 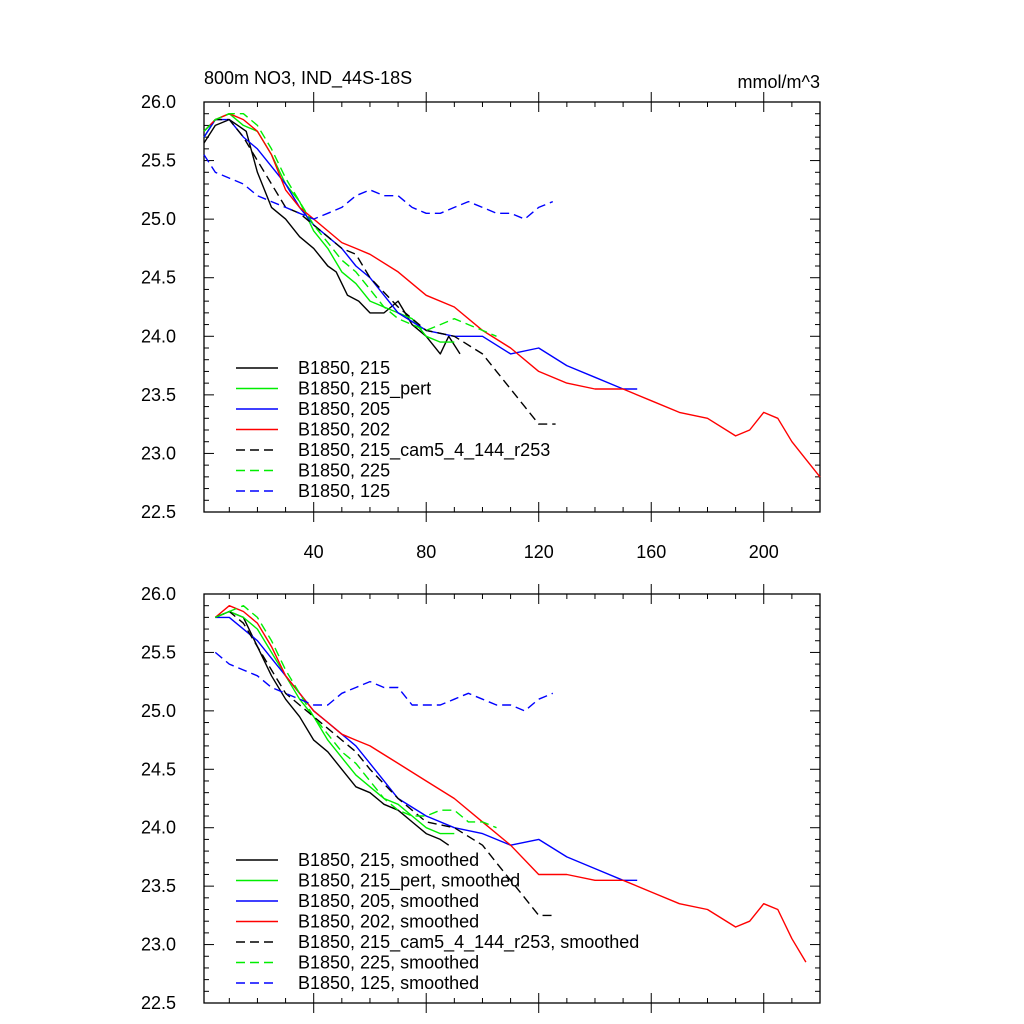 What do you see at coordinates (426, 552) in the screenshot?
I see `x-tick-label: 80` at bounding box center [426, 552].